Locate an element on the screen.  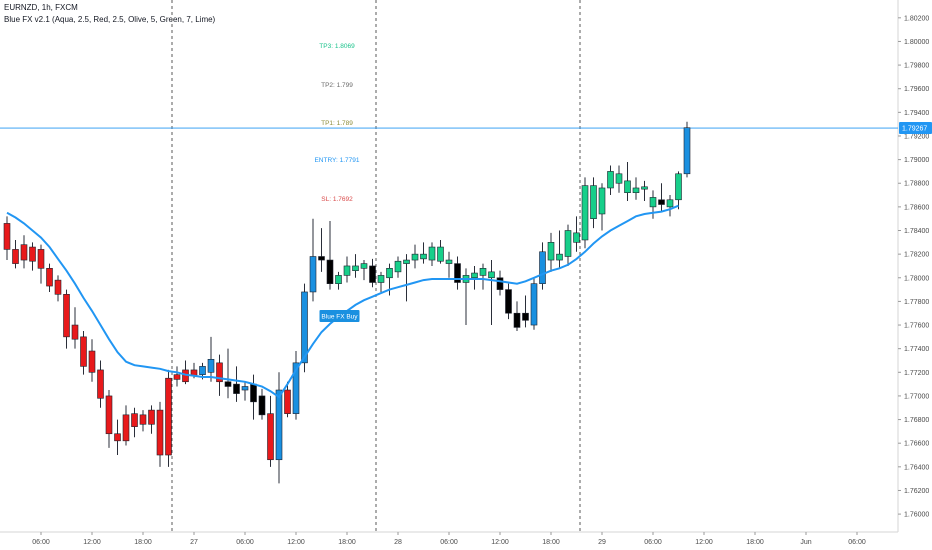
symbol-title: EURNZD, 1h, FXCM is located at coordinates (41, 7).